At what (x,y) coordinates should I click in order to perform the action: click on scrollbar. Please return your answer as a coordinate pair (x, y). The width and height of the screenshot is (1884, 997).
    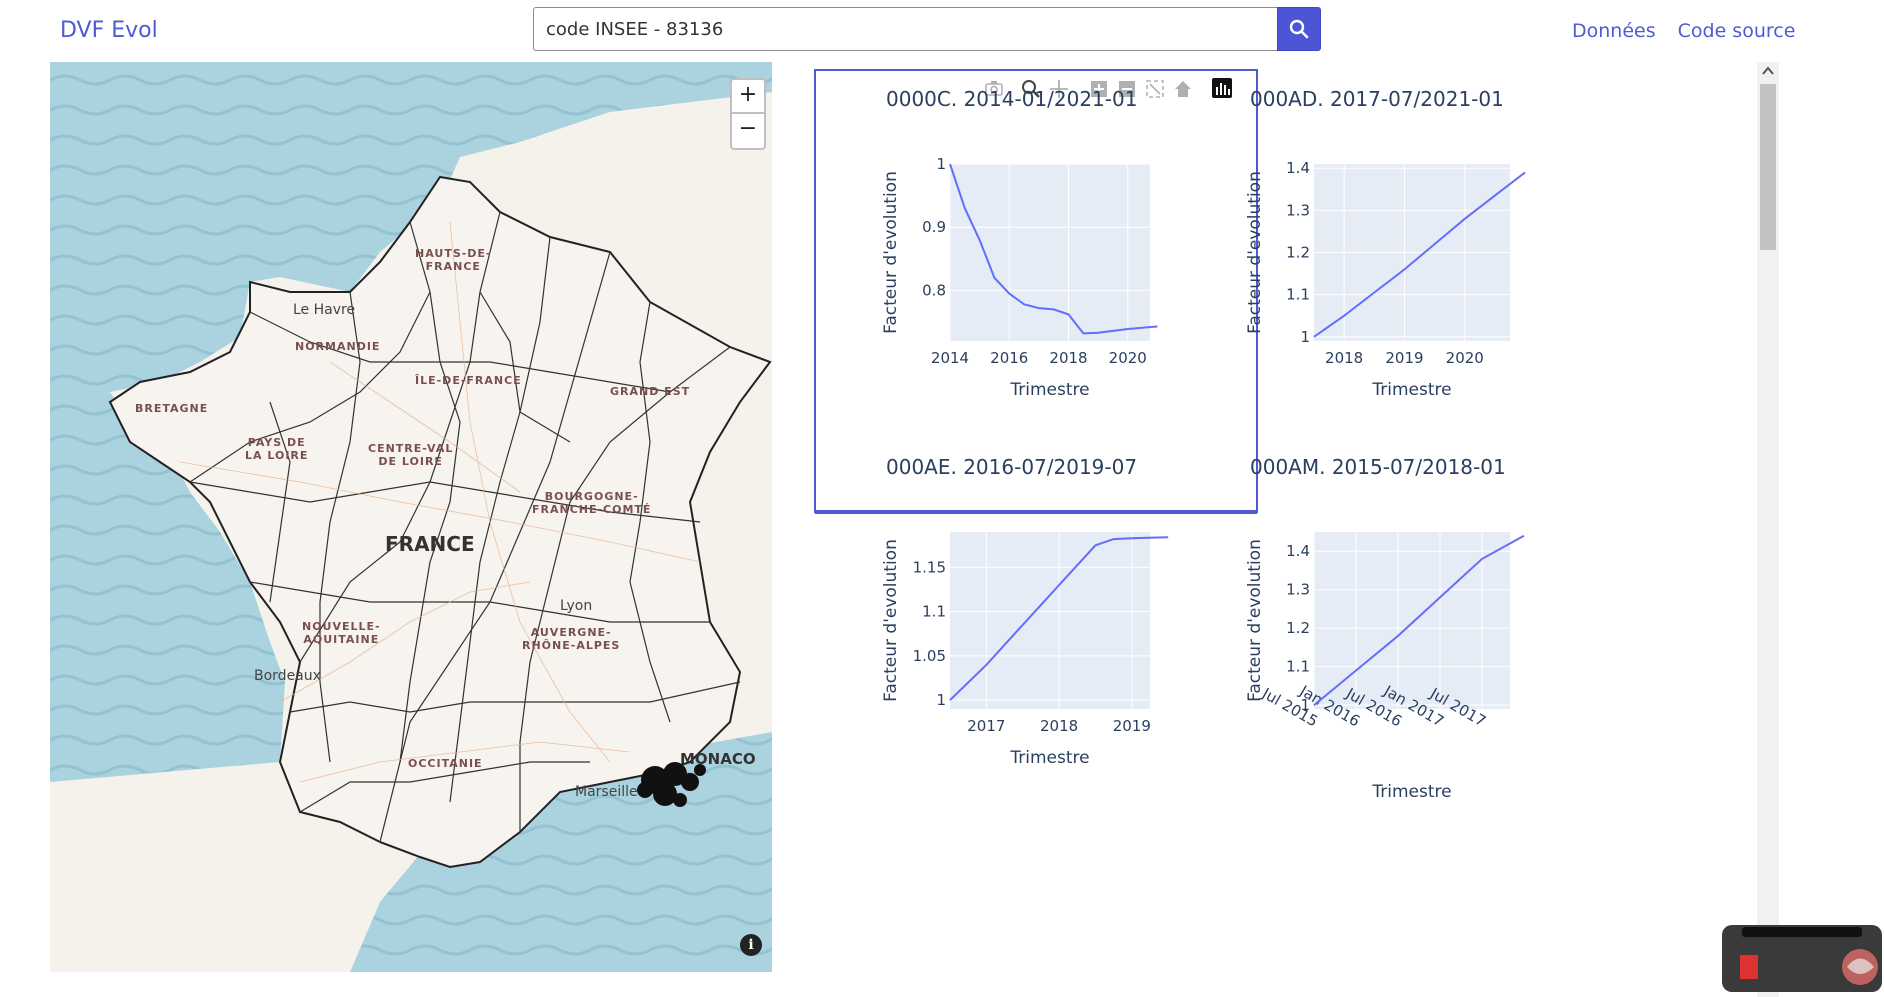
    Looking at the image, I should click on (1768, 529).